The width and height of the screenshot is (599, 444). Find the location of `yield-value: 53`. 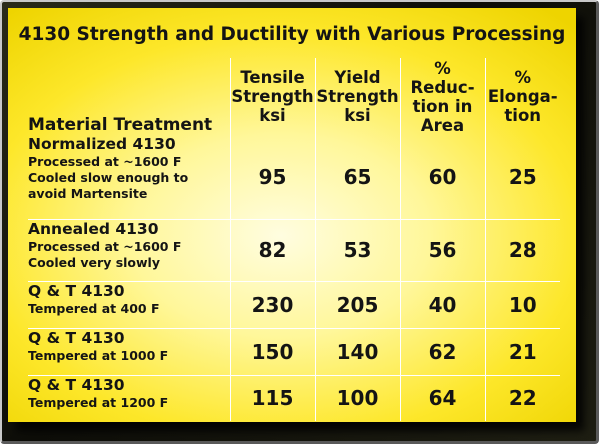

yield-value: 53 is located at coordinates (357, 250).